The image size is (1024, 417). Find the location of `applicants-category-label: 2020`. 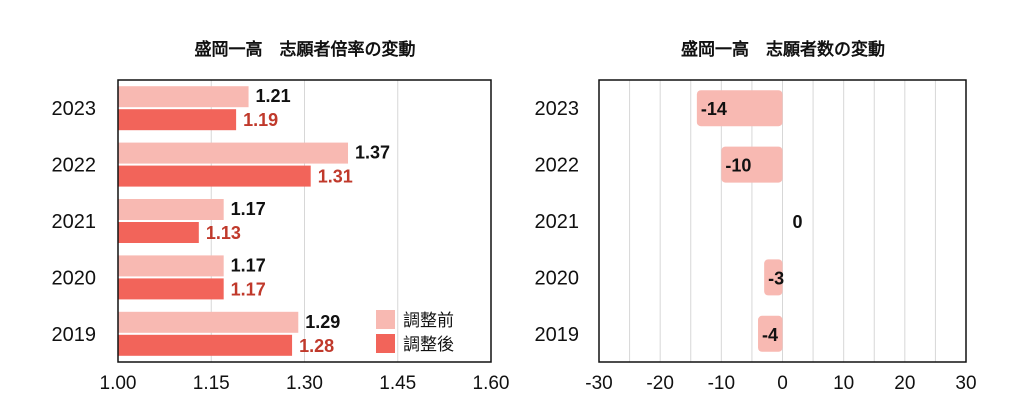

applicants-category-label: 2020 is located at coordinates (557, 278).